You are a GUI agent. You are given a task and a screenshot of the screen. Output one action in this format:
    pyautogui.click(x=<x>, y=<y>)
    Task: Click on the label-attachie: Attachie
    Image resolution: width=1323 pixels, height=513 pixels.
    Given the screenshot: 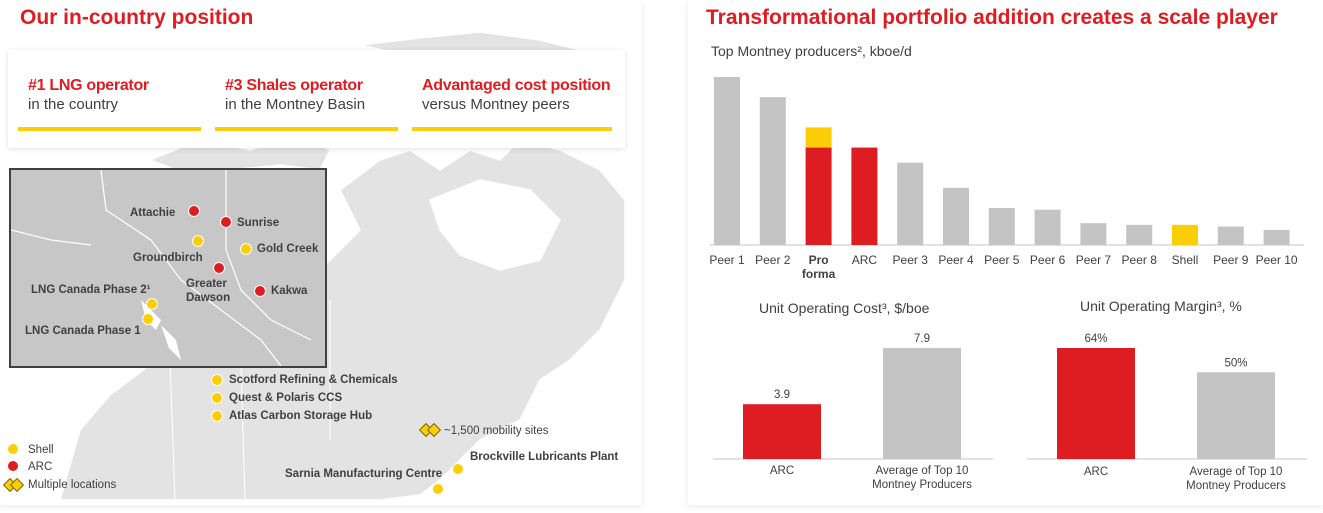 What is the action you would take?
    pyautogui.click(x=153, y=213)
    